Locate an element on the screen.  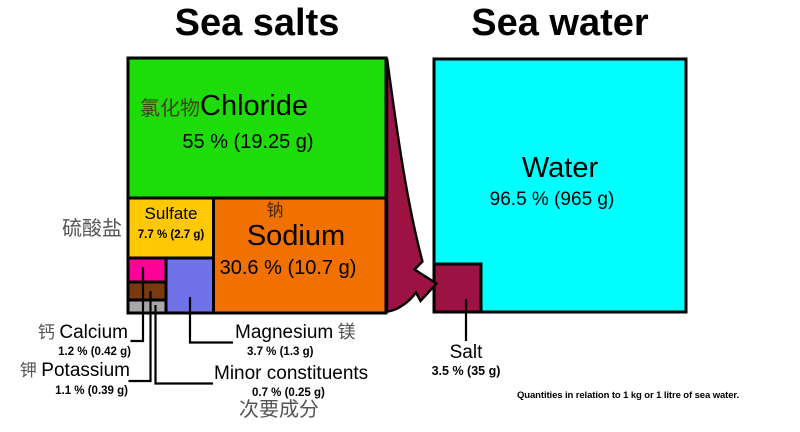
calcium-value: 1.2 % (0.42 g) is located at coordinates (94, 352).